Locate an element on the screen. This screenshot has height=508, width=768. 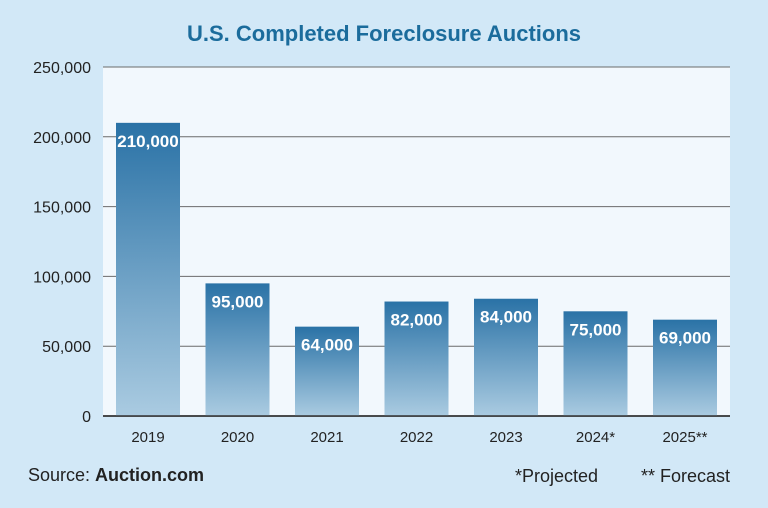
data-label: 210,000 is located at coordinates (147, 141).